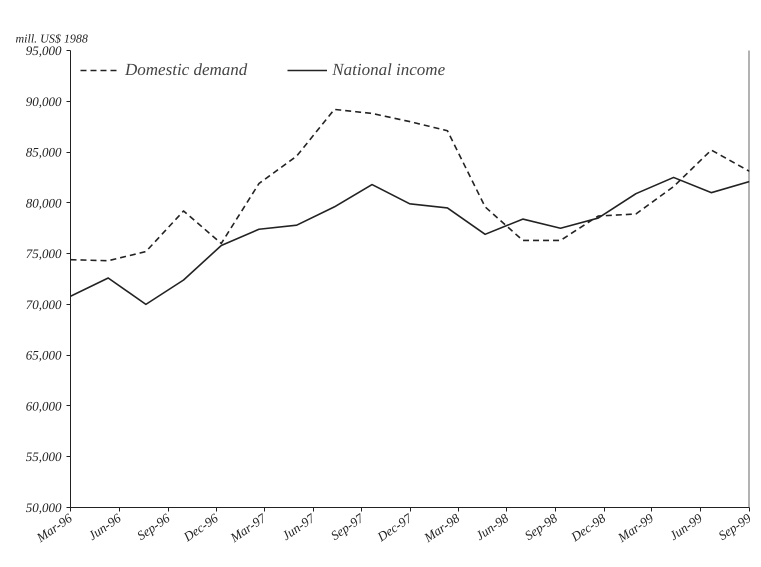 The width and height of the screenshot is (761, 567). I want to click on y-tick-label: 55,000, so click(44, 456).